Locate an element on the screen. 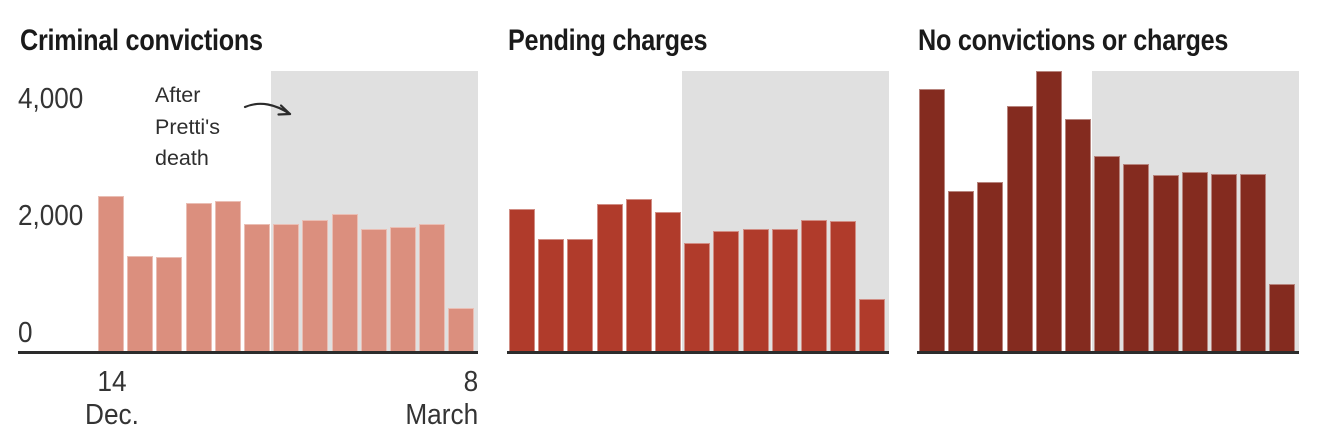 The width and height of the screenshot is (1321, 434). x-tick-month: Dec. is located at coordinates (111, 414).